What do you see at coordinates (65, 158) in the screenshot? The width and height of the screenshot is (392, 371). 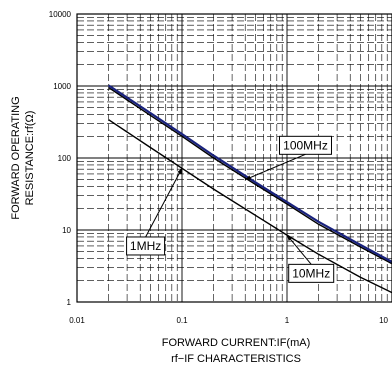 I see `y-tick-label: 100` at bounding box center [65, 158].